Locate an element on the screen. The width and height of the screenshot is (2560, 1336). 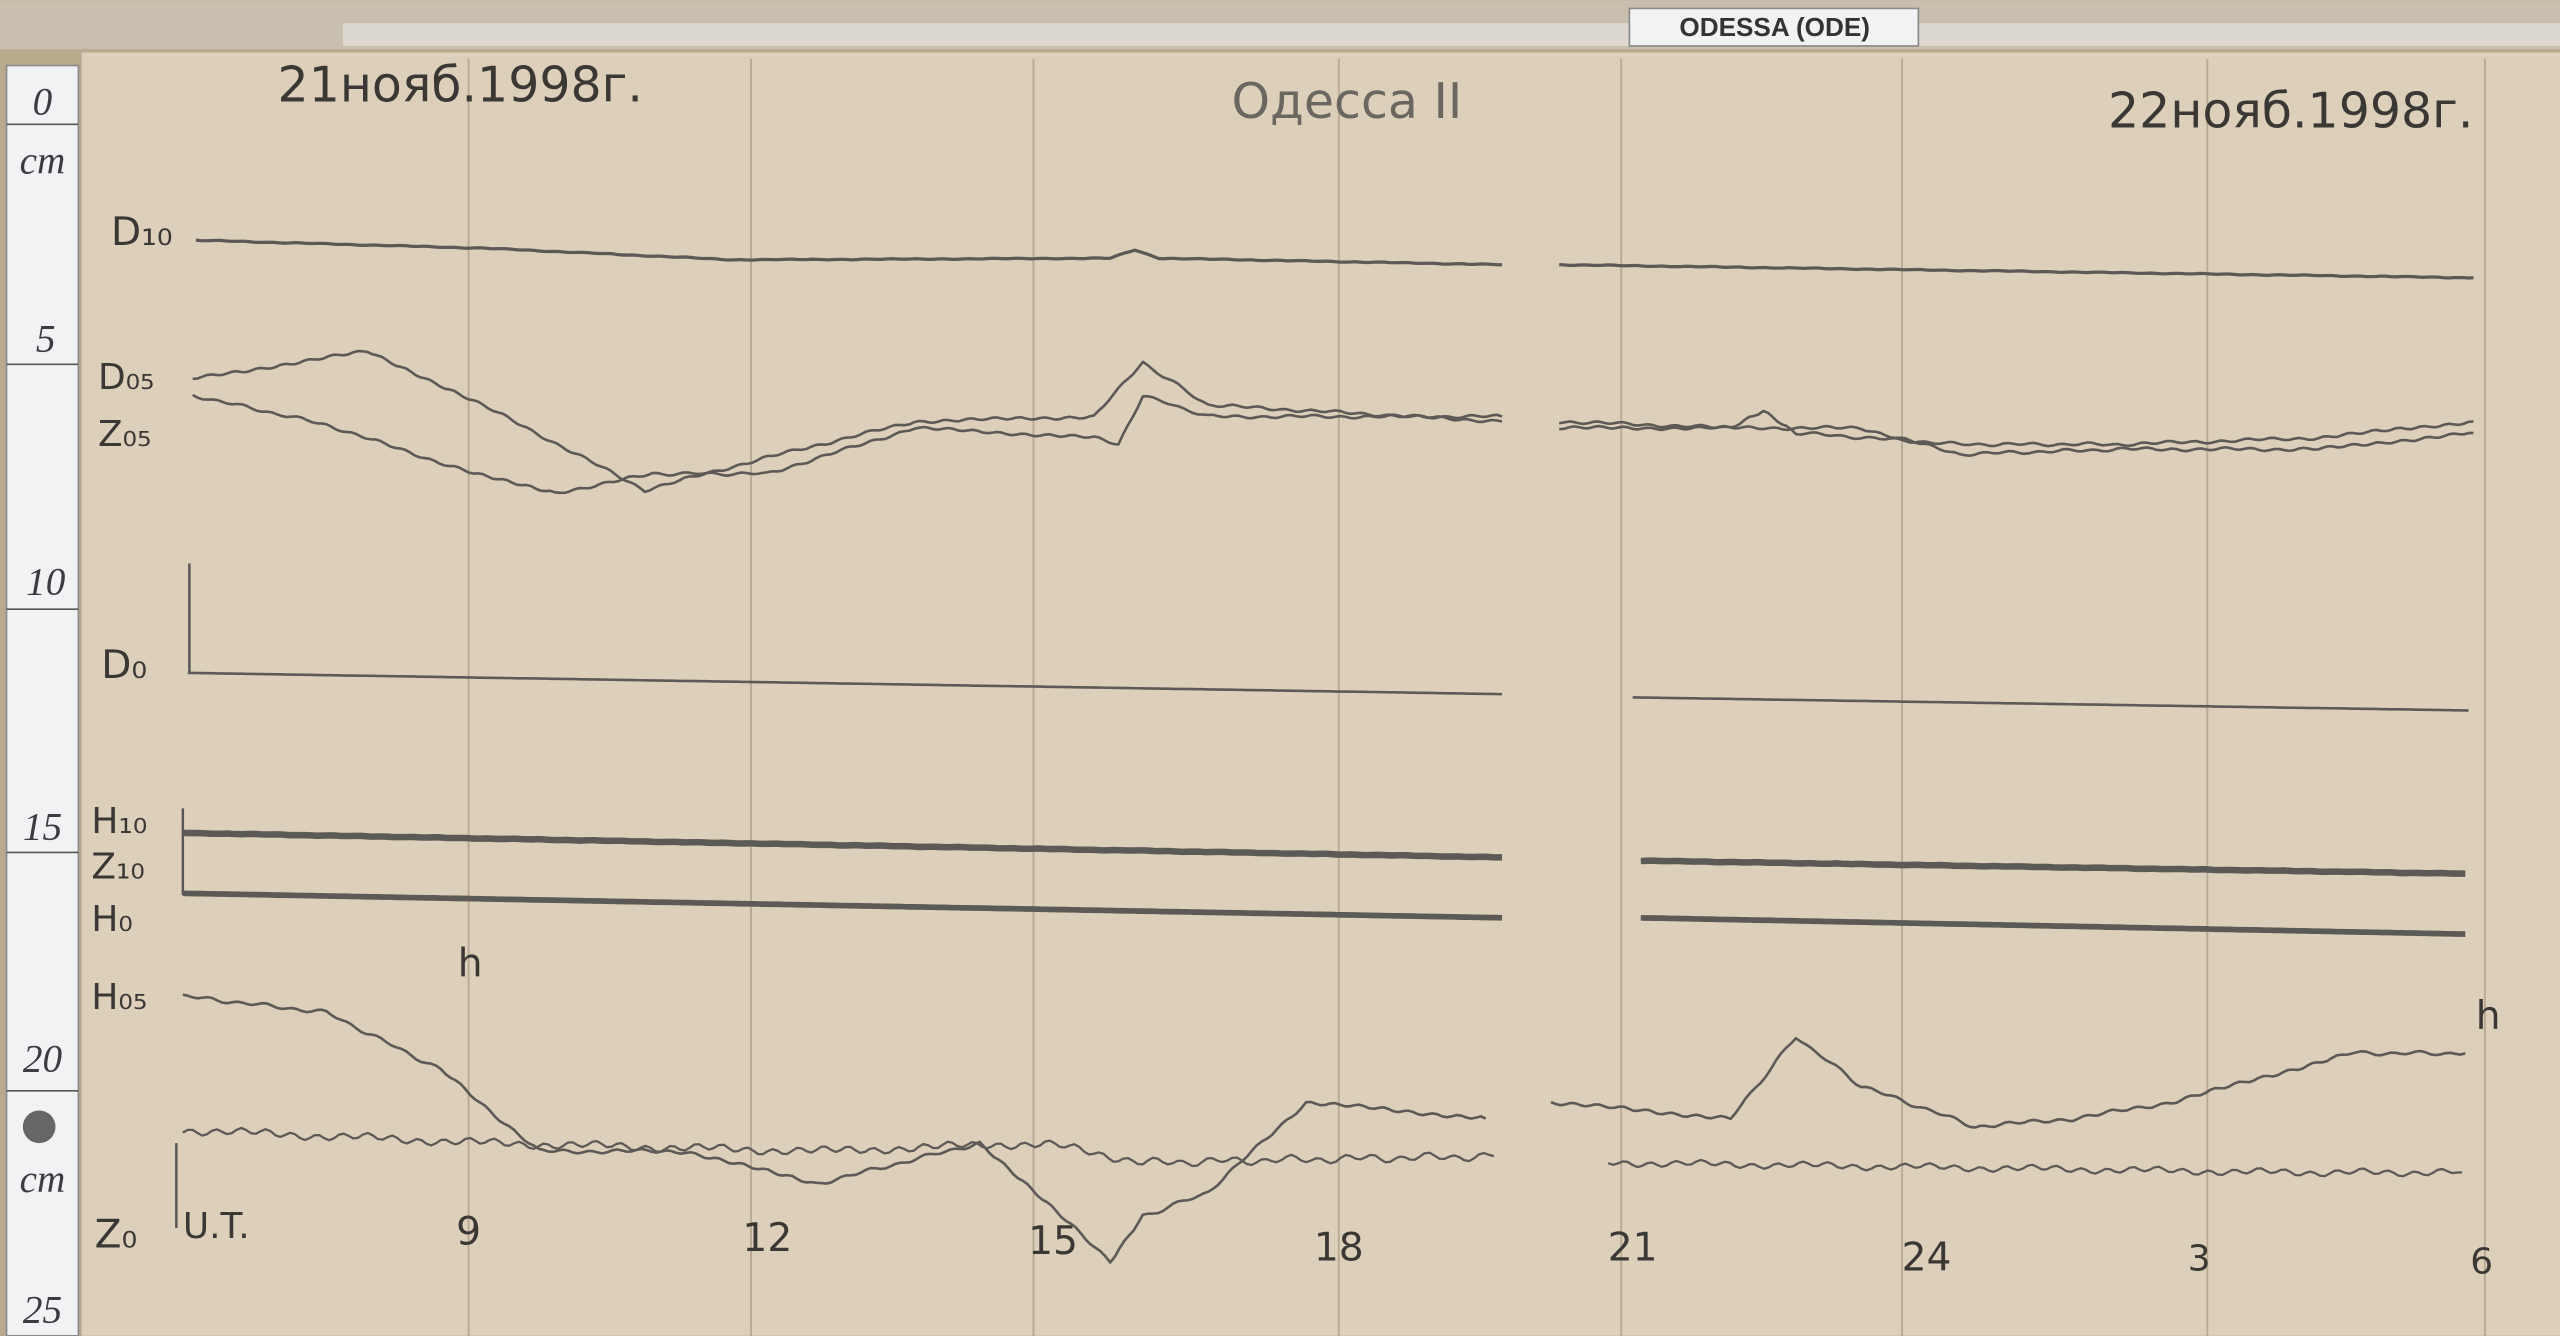
ruler-ticks is located at coordinates (42, 607).